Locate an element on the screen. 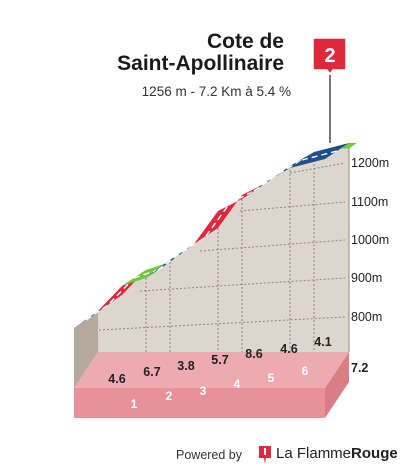 This screenshot has width=405, height=475. brand-la-flamme: La Flamme is located at coordinates (314, 453).